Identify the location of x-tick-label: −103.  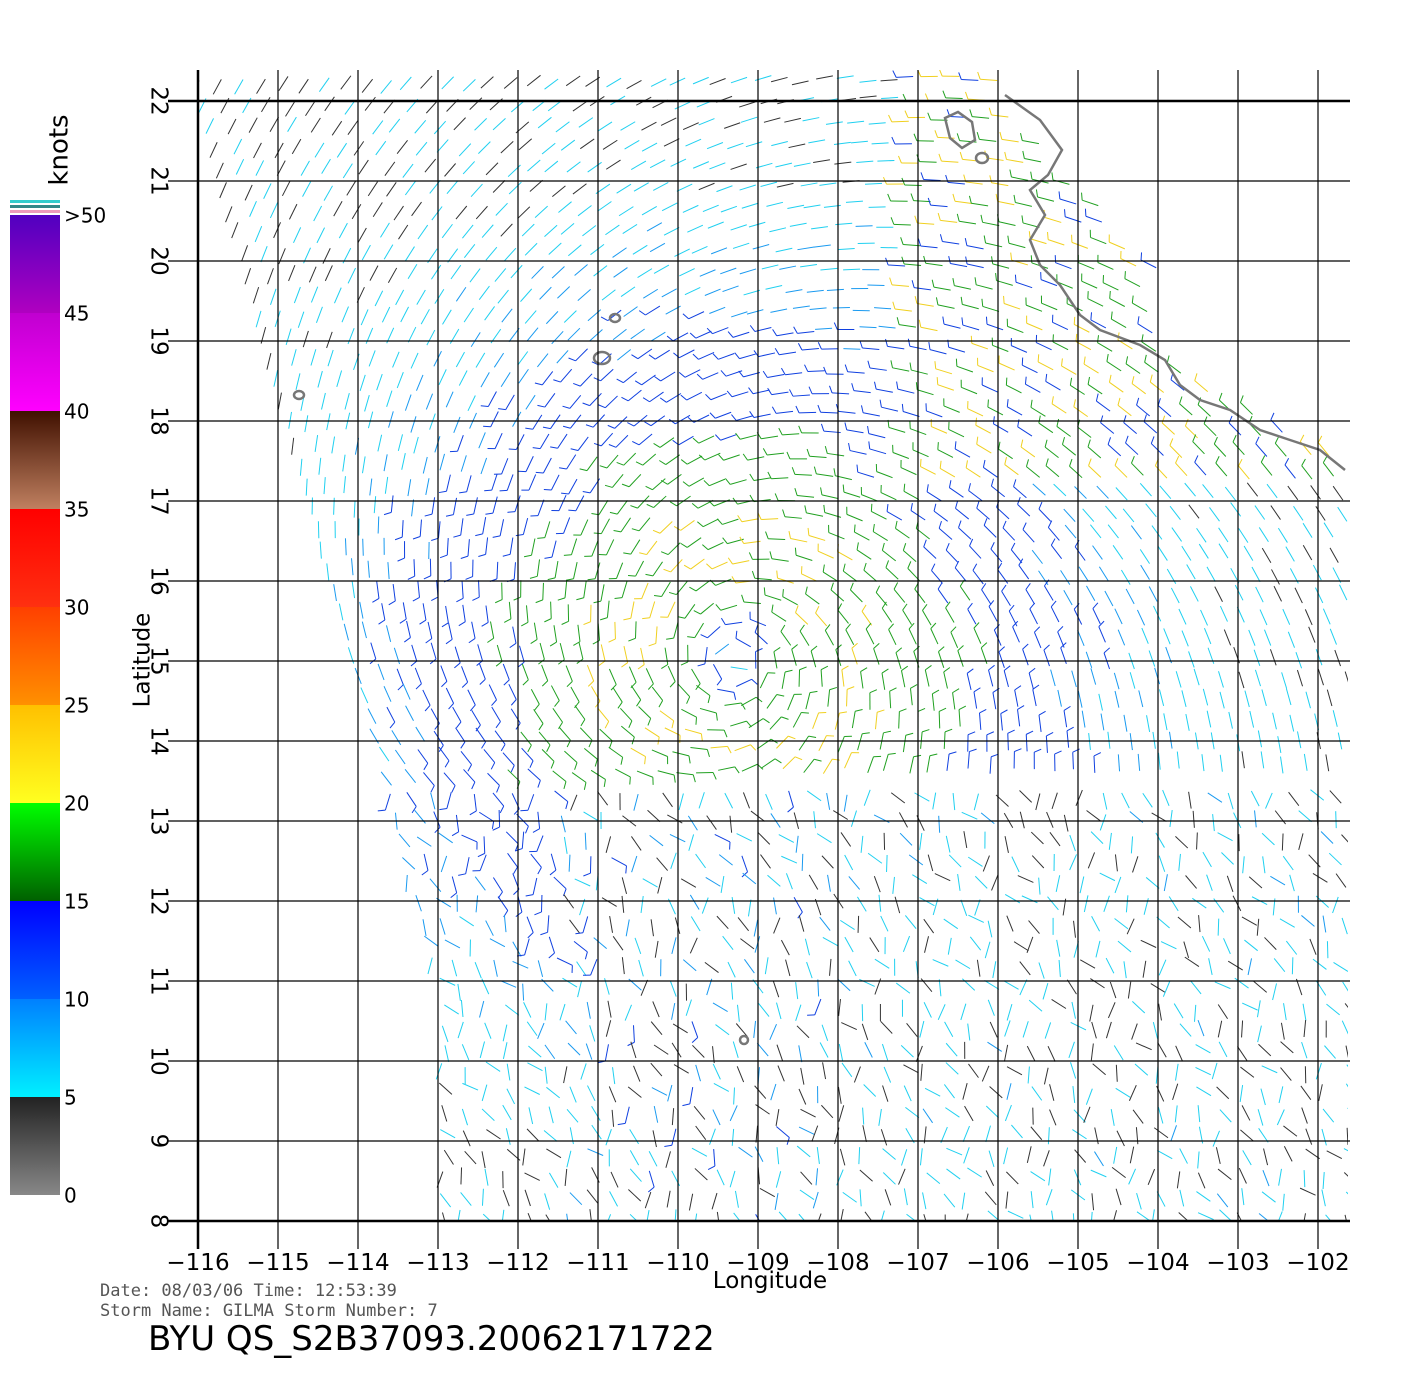
(1237, 1263).